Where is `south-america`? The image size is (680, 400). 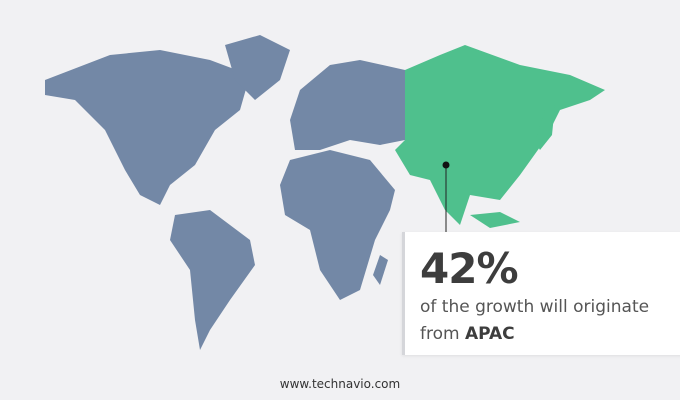 south-america is located at coordinates (212, 280).